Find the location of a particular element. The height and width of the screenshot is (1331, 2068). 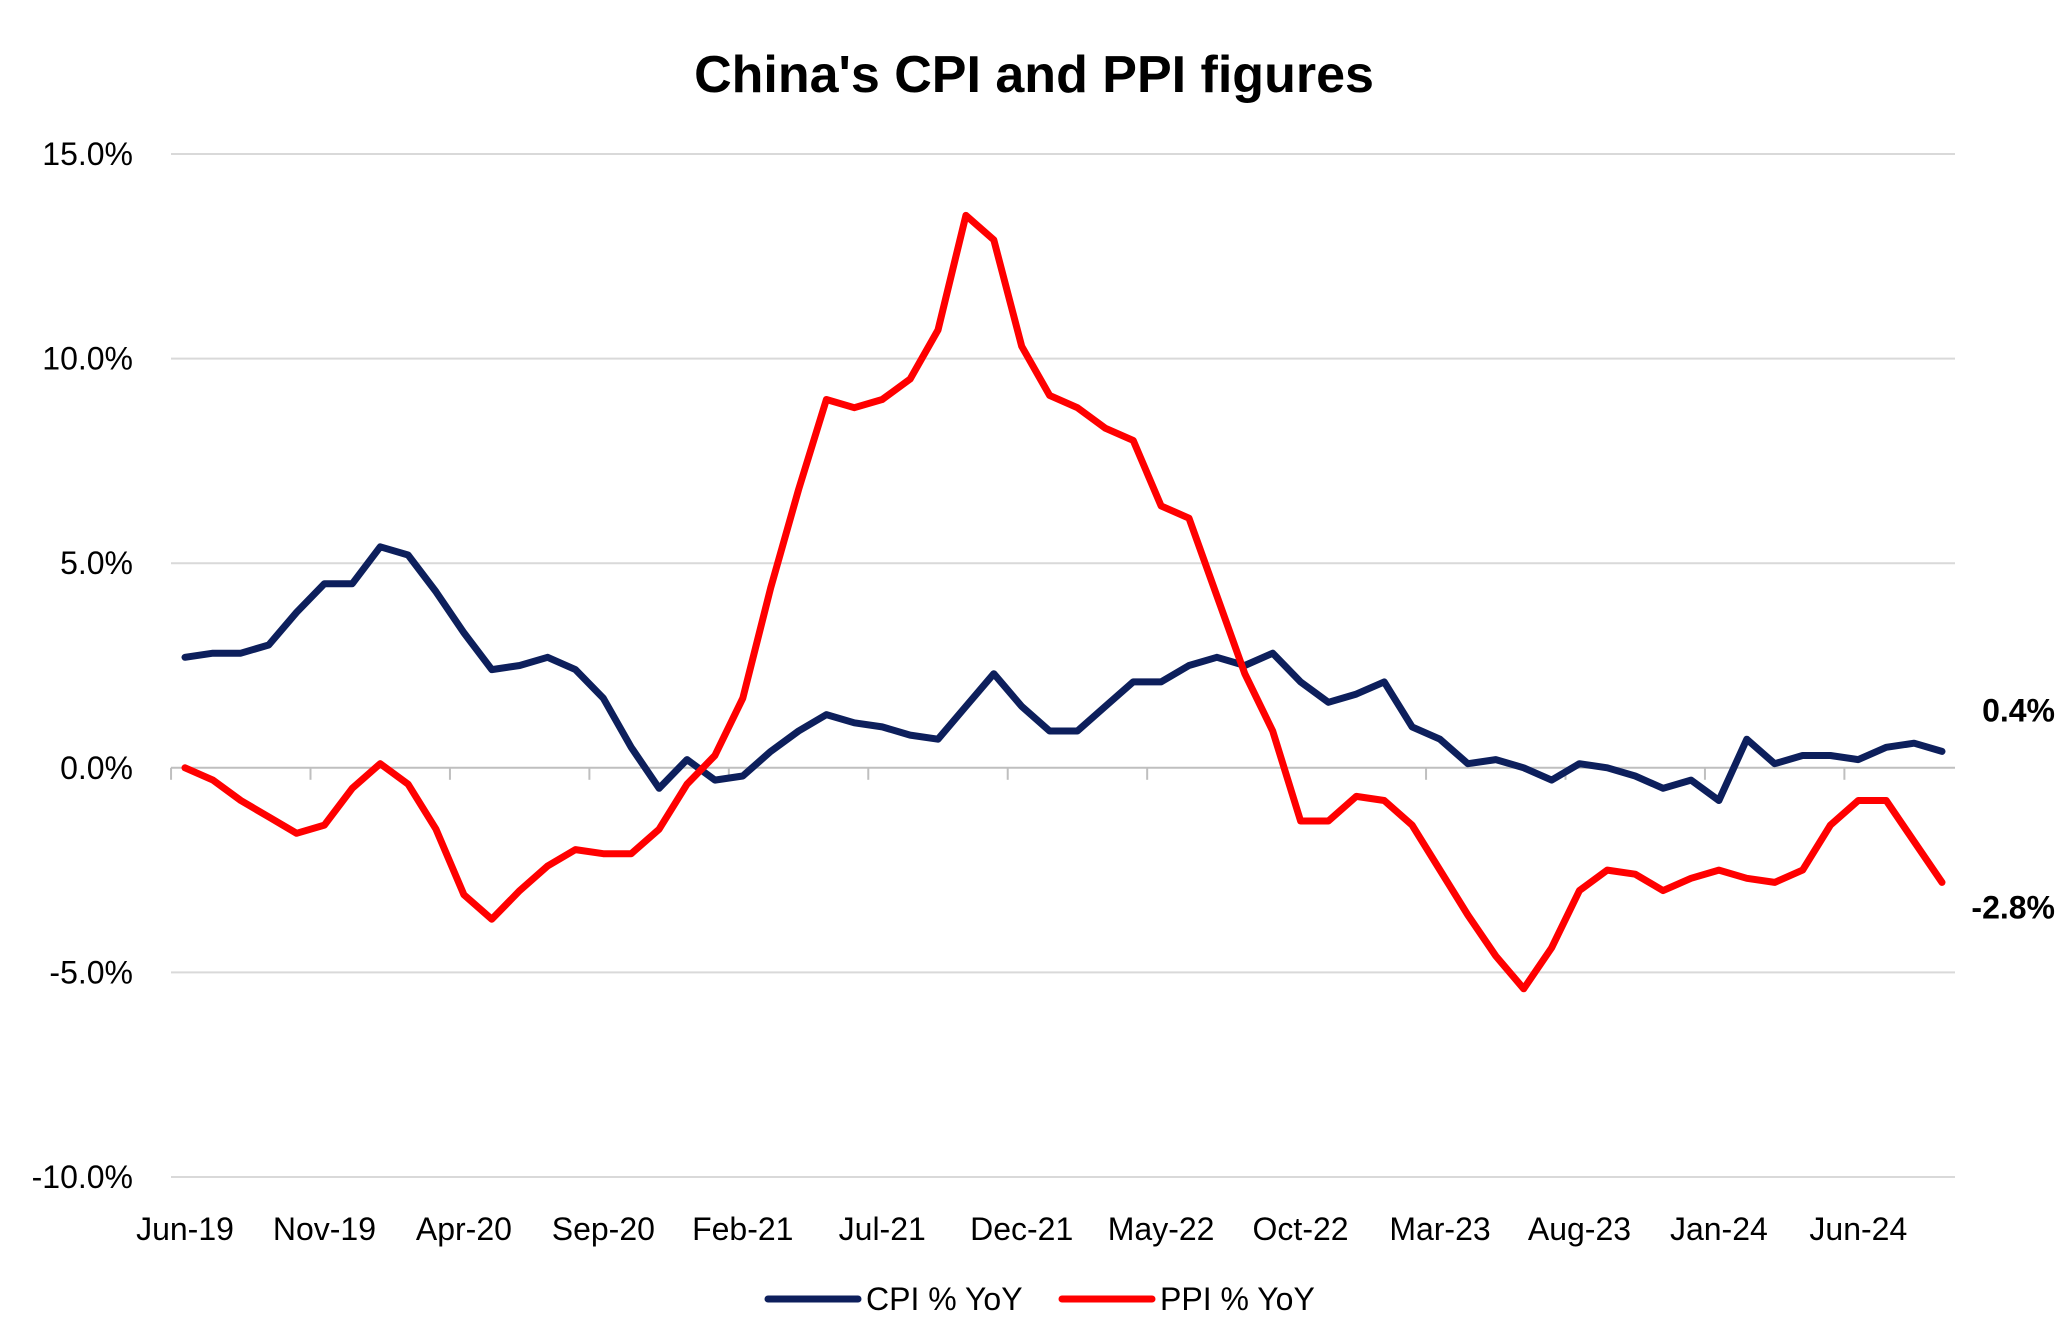

x-tick-label: Nov-19 is located at coordinates (324, 1229).